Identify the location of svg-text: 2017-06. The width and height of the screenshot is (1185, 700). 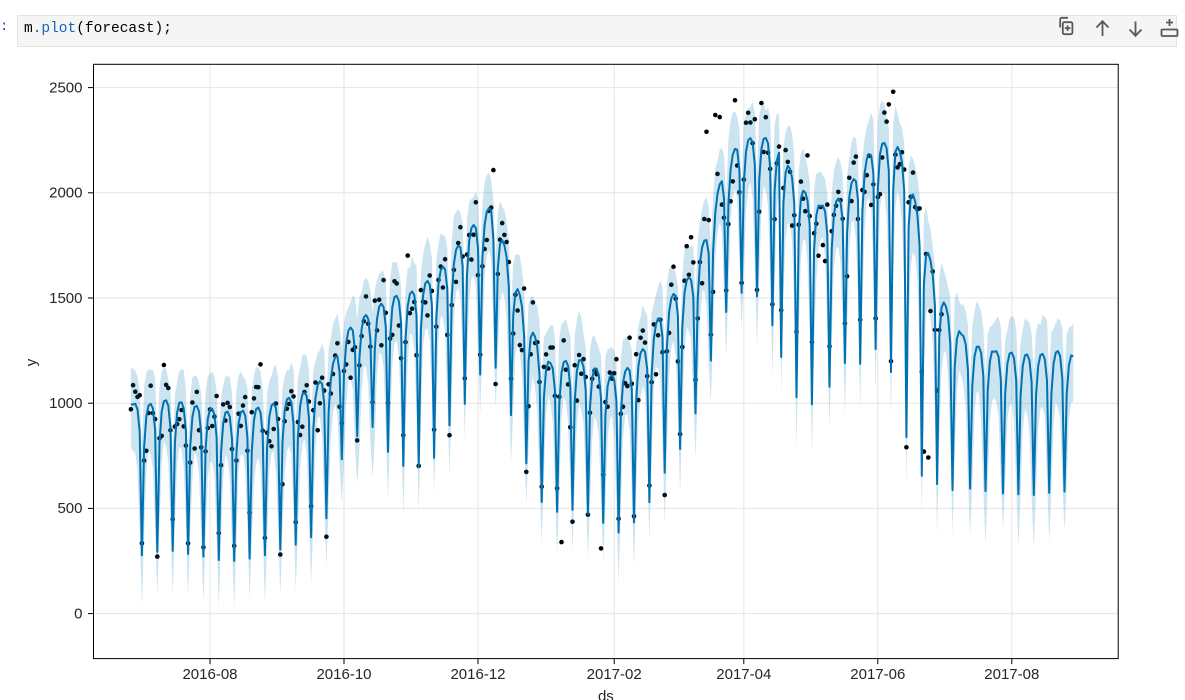
(877, 674).